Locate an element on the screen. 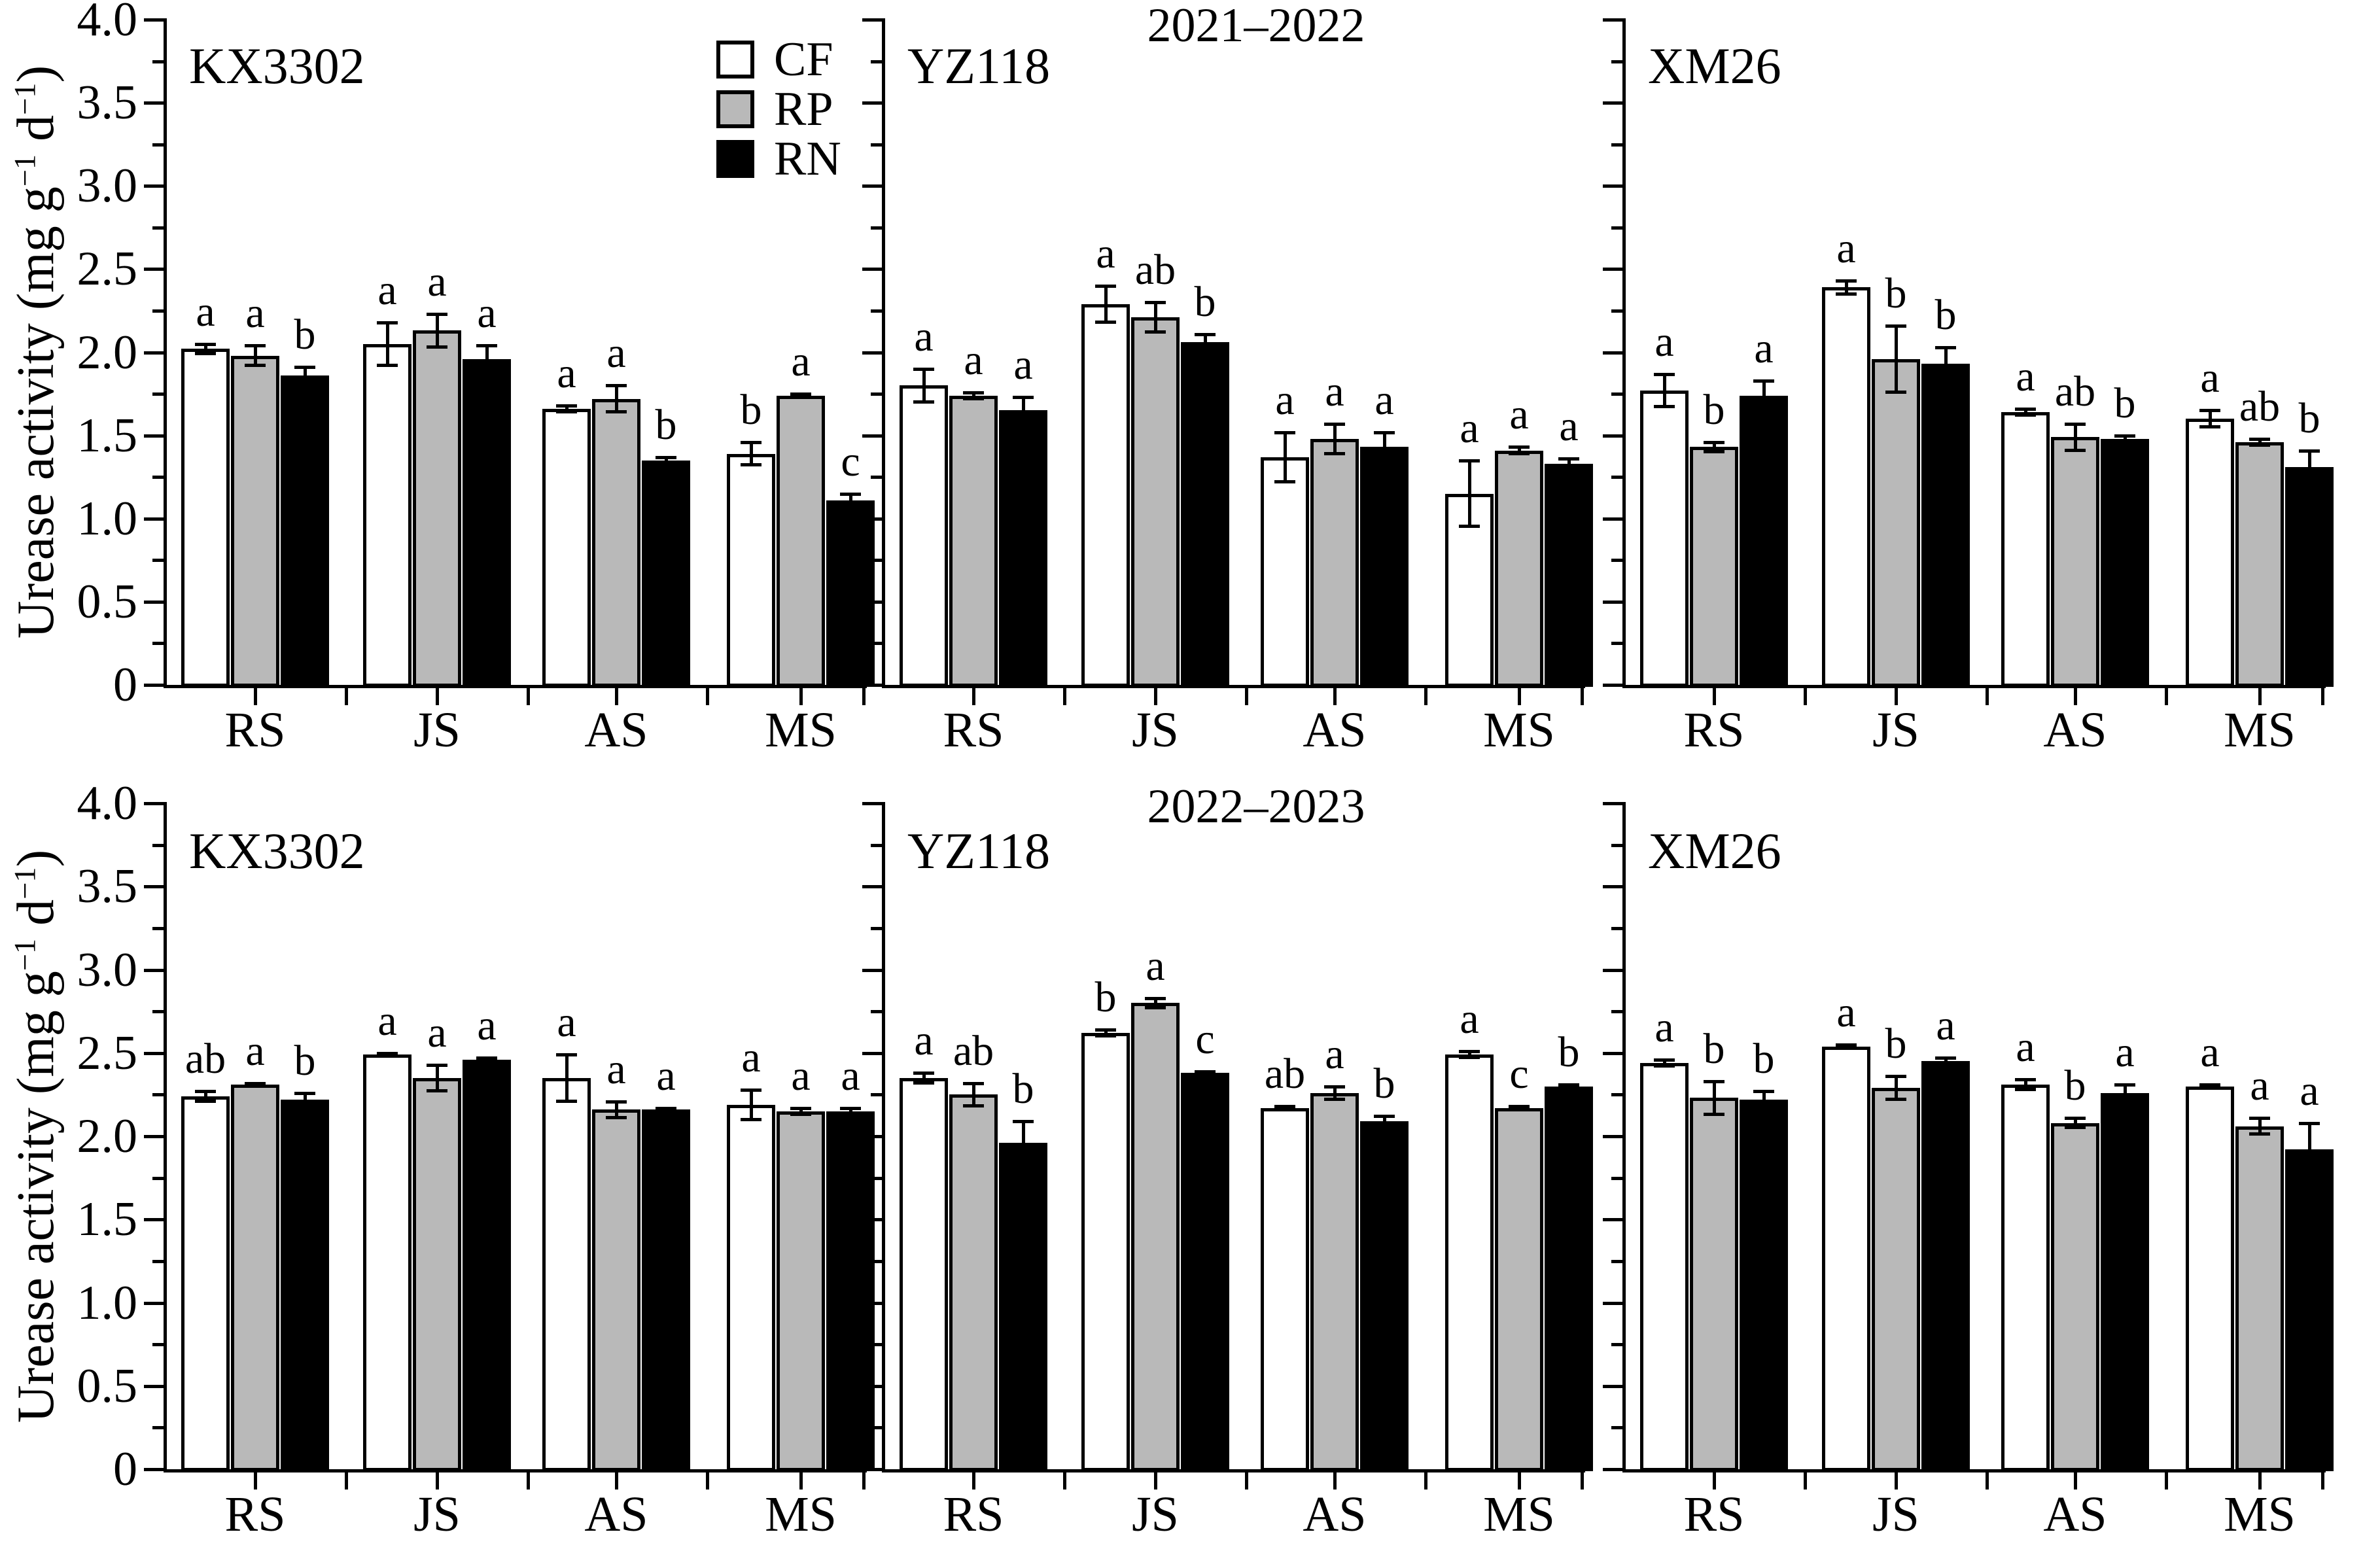  y-tick-label: 3.0 is located at coordinates (107, 186).